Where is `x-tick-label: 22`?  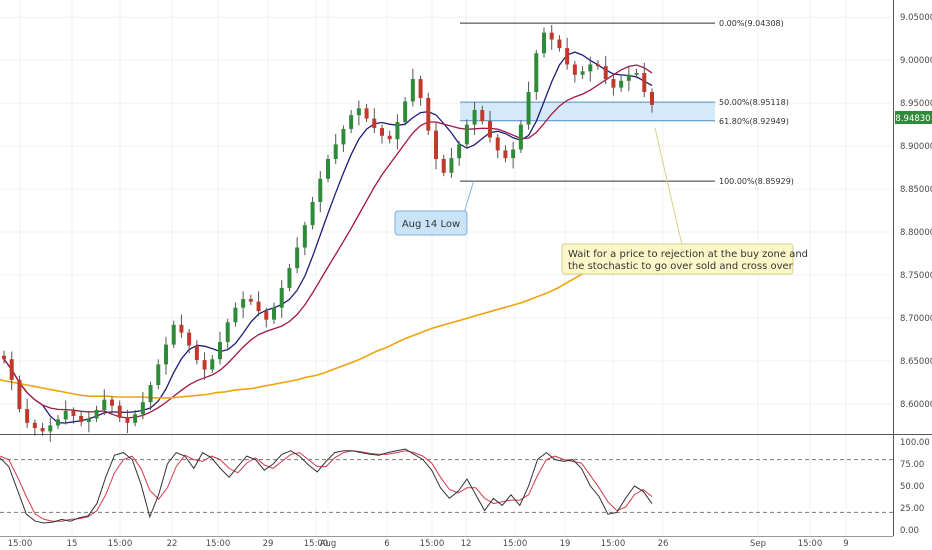
x-tick-label: 22 is located at coordinates (172, 544).